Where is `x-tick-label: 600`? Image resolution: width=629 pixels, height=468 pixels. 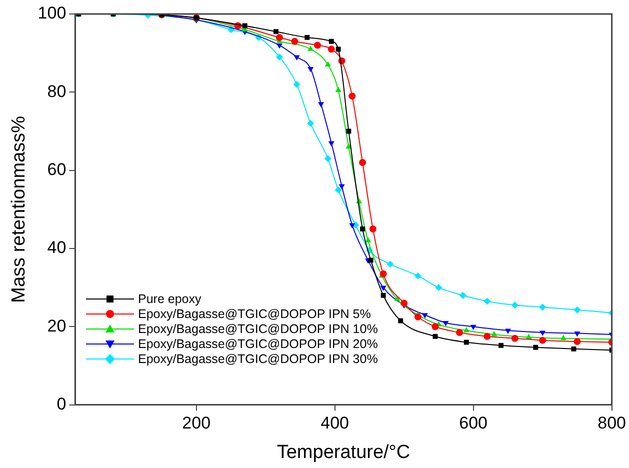
x-tick-label: 600 is located at coordinates (473, 423).